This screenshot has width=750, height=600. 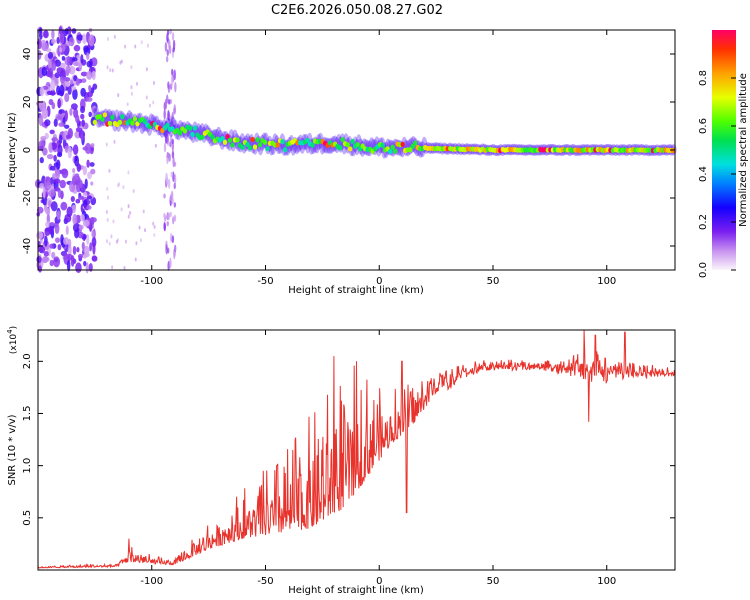 What do you see at coordinates (379, 581) in the screenshot?
I see `x-tick-label: 0` at bounding box center [379, 581].